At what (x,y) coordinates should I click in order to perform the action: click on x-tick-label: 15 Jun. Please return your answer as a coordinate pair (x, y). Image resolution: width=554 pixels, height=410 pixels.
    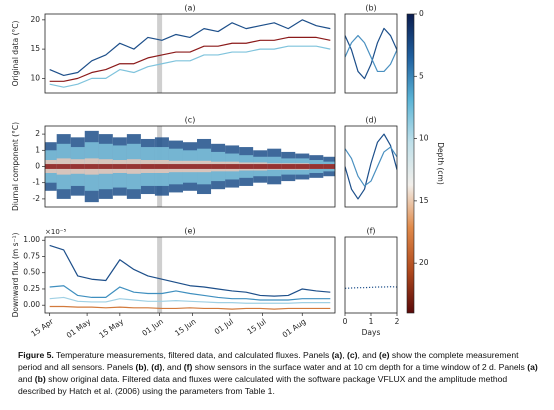
    Looking at the image, I should click on (185, 327).